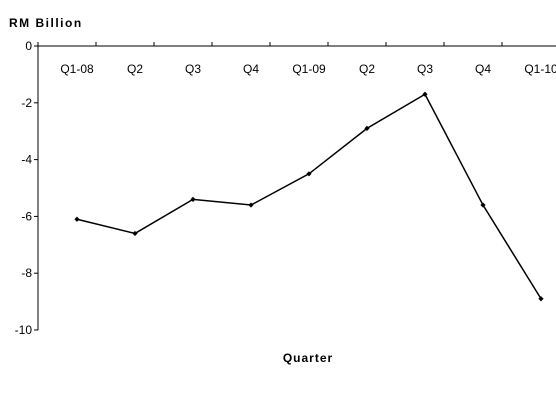 The image size is (556, 394). I want to click on y-tick-label: -2, so click(26, 103).